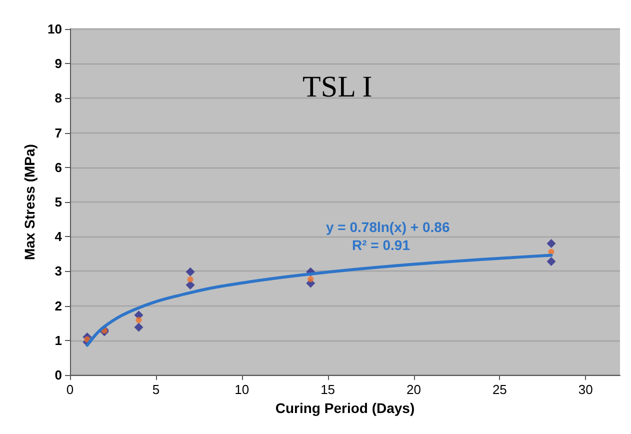  Describe the element at coordinates (388, 227) in the screenshot. I see `annotation: y = 0.78ln(x) + 0.86` at that location.